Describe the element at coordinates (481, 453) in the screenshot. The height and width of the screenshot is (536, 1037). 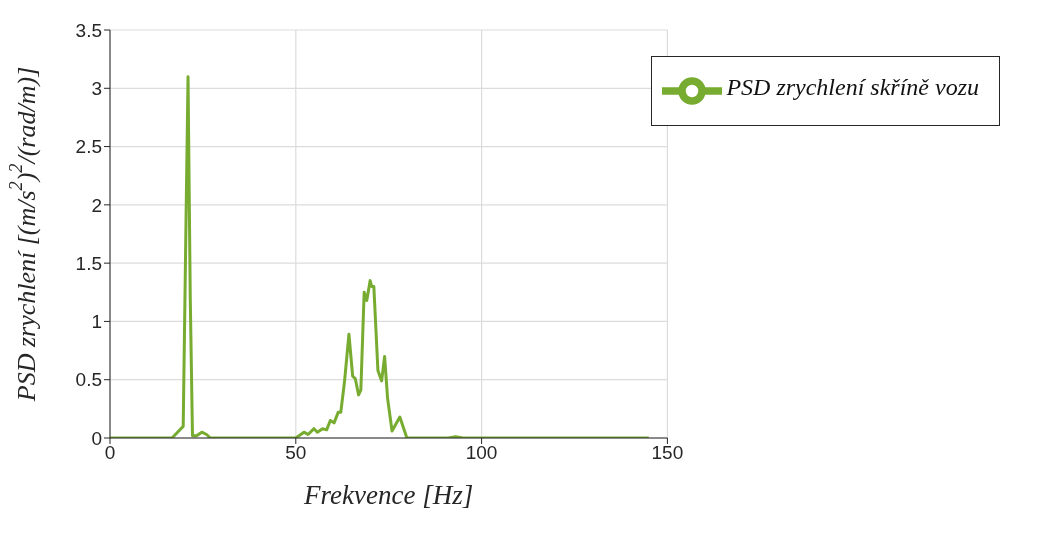
I see `x-tick-label: 100` at that location.